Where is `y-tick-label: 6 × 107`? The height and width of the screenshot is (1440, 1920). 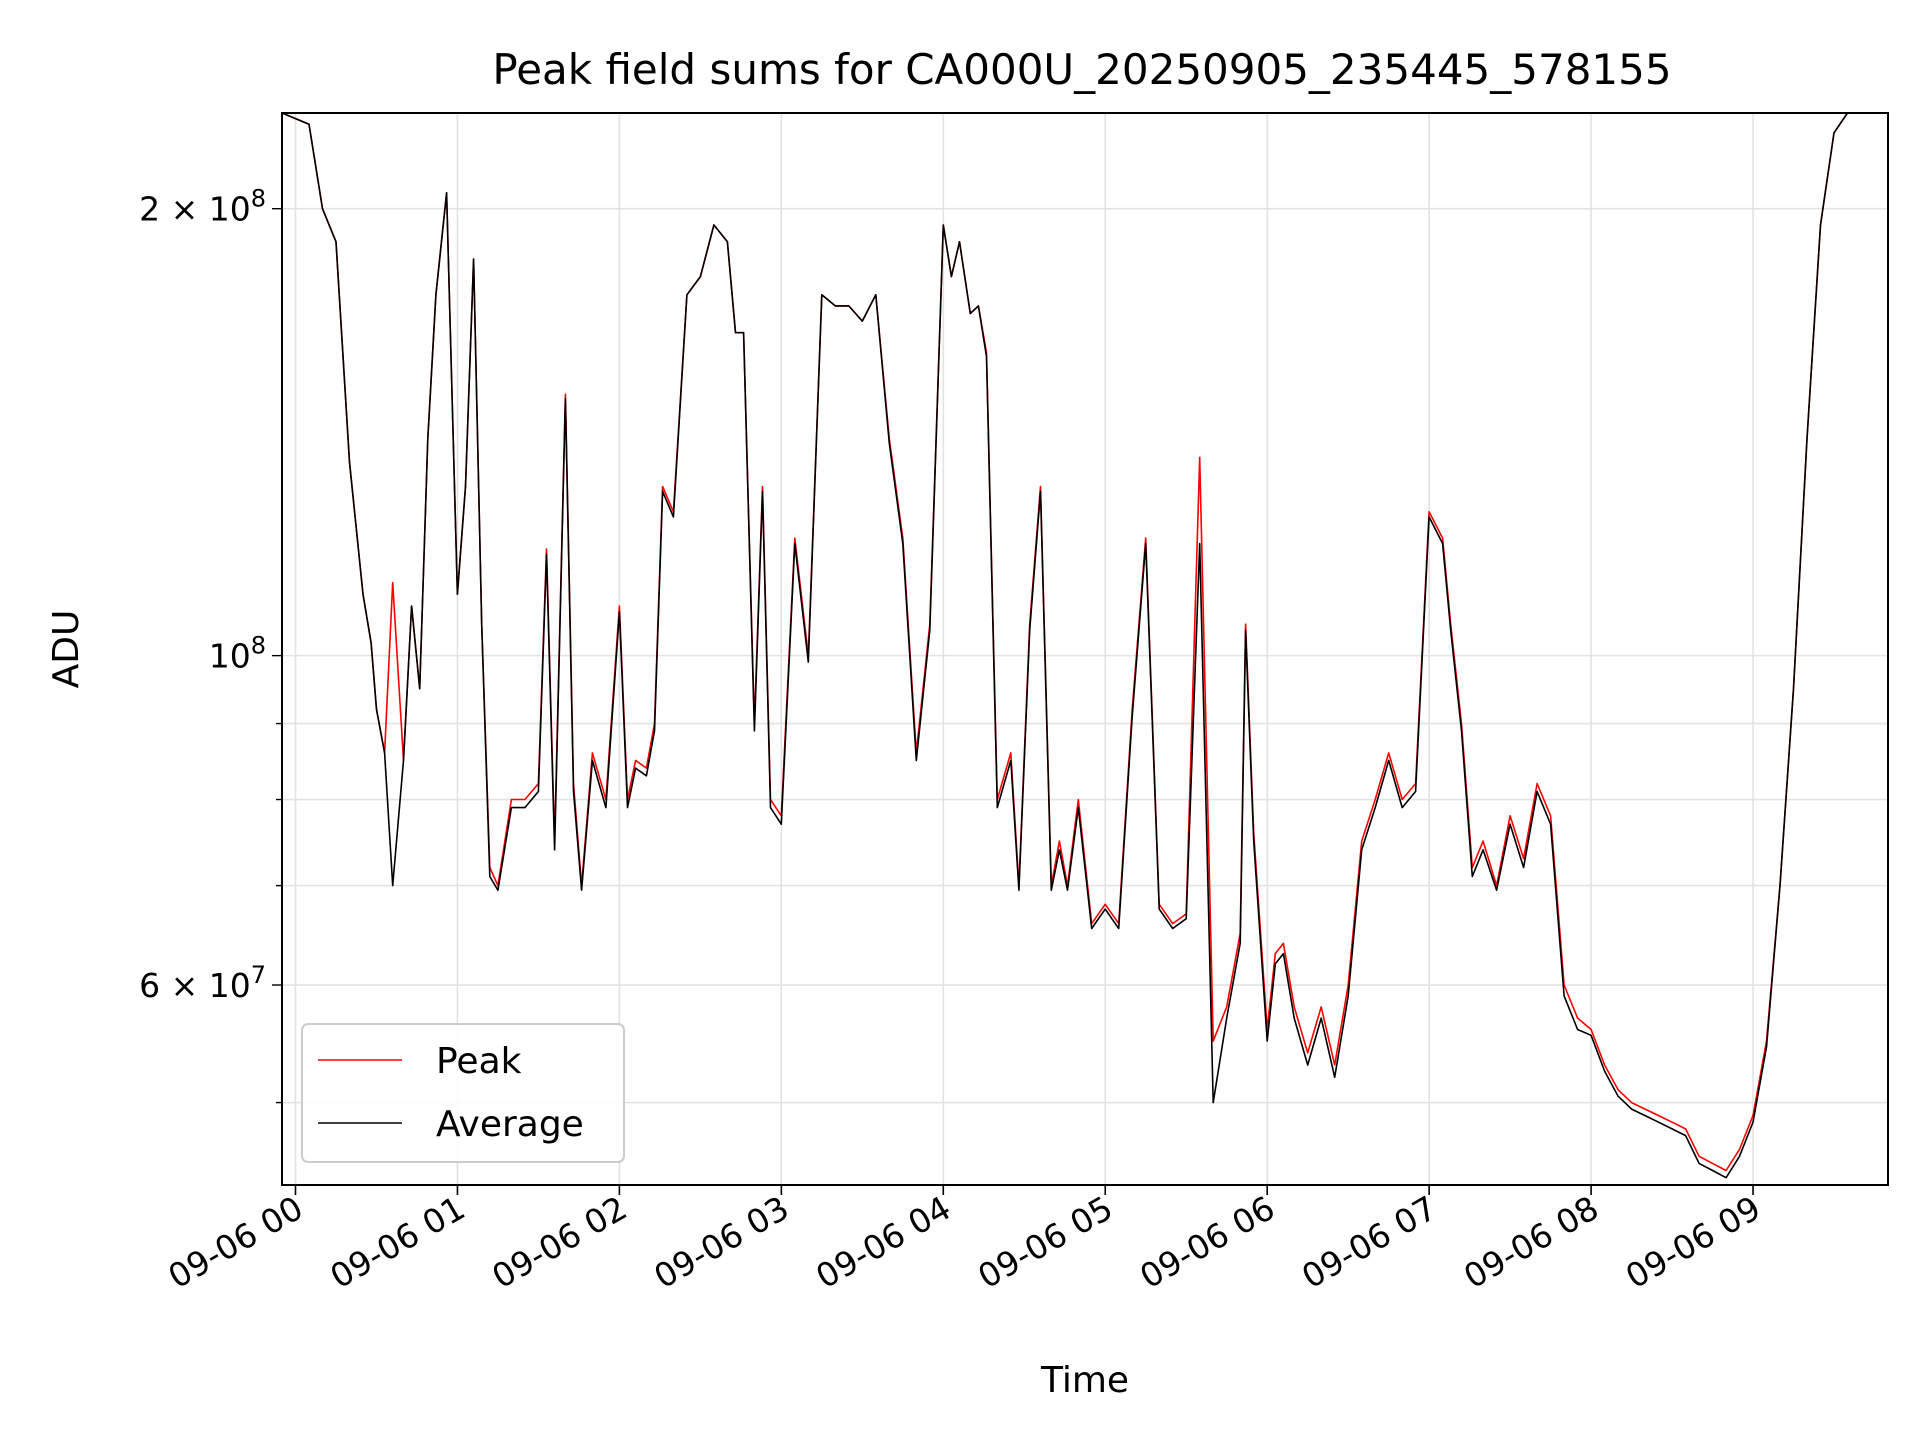
y-tick-label: 6 × 107 is located at coordinates (202, 983).